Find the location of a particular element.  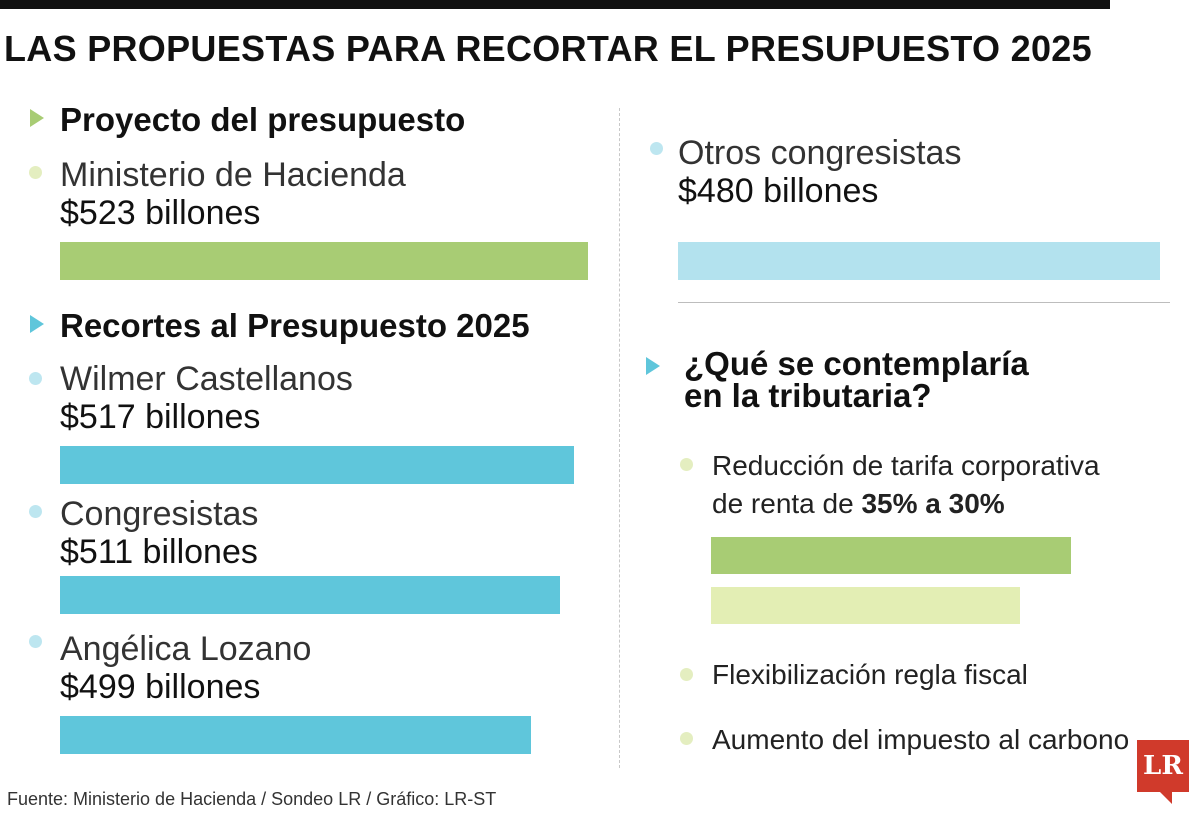

tributaria-item-carbono: Aumento del impuesto al carbono is located at coordinates (921, 739).